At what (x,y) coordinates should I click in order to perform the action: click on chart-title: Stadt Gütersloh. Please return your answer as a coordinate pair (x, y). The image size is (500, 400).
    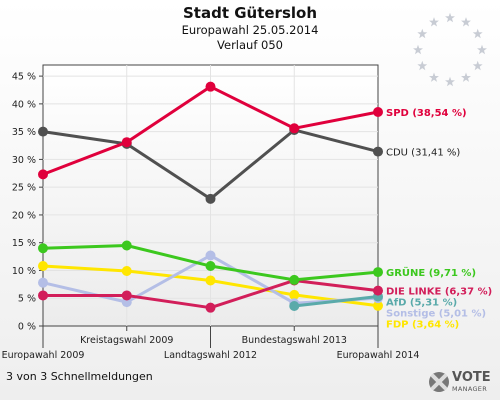
    Looking at the image, I should click on (249, 13).